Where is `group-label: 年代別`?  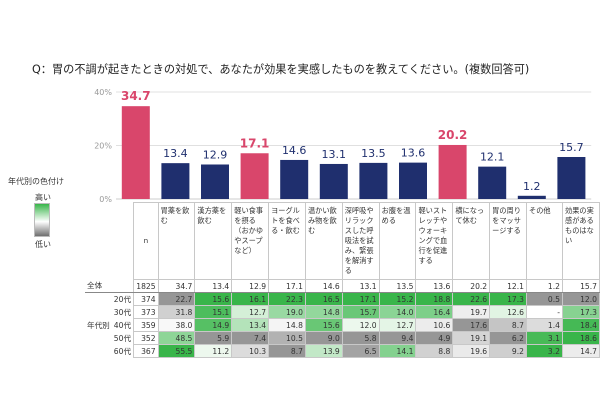 group-label: 年代別 is located at coordinates (98, 325).